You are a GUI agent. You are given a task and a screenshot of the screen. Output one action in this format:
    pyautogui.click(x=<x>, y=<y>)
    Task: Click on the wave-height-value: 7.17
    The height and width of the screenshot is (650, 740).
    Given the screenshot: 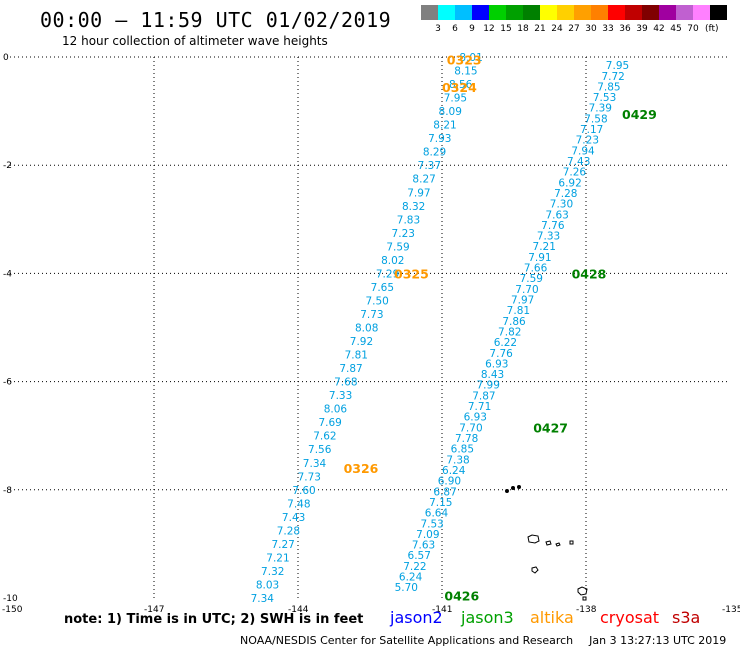 What is the action you would take?
    pyautogui.click(x=591, y=130)
    